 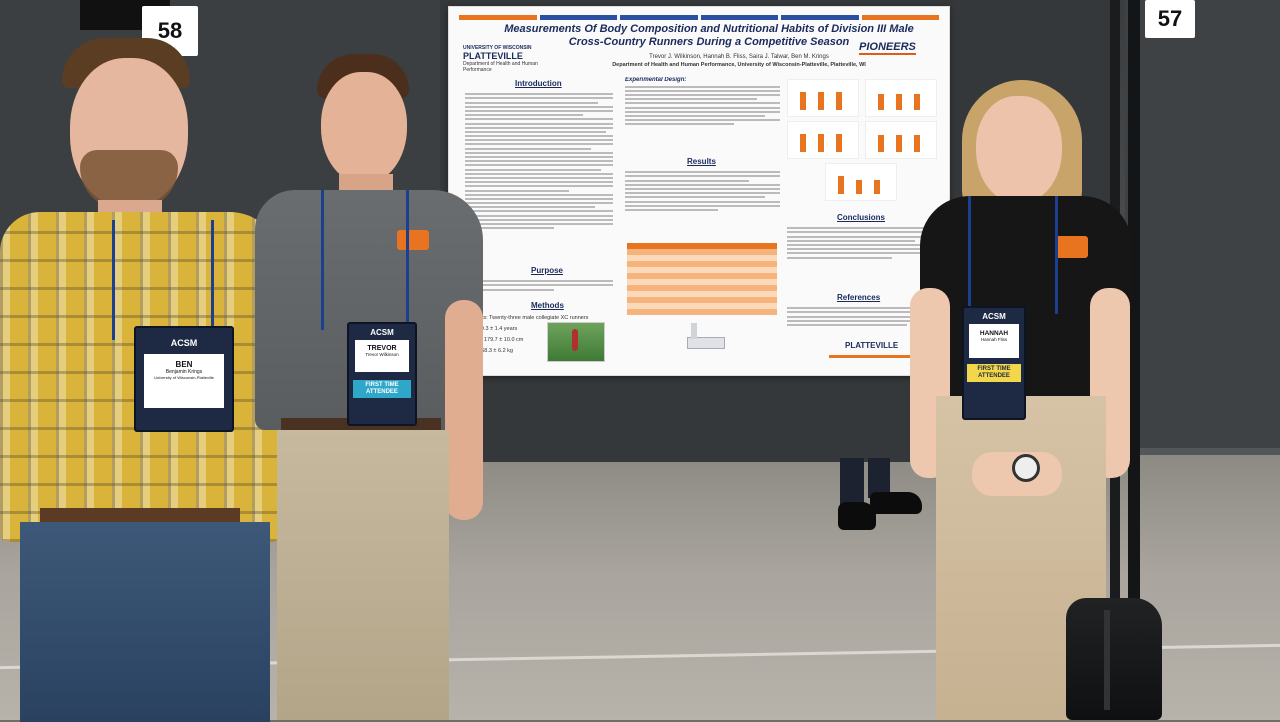 I want to click on results-table, so click(x=702, y=279).